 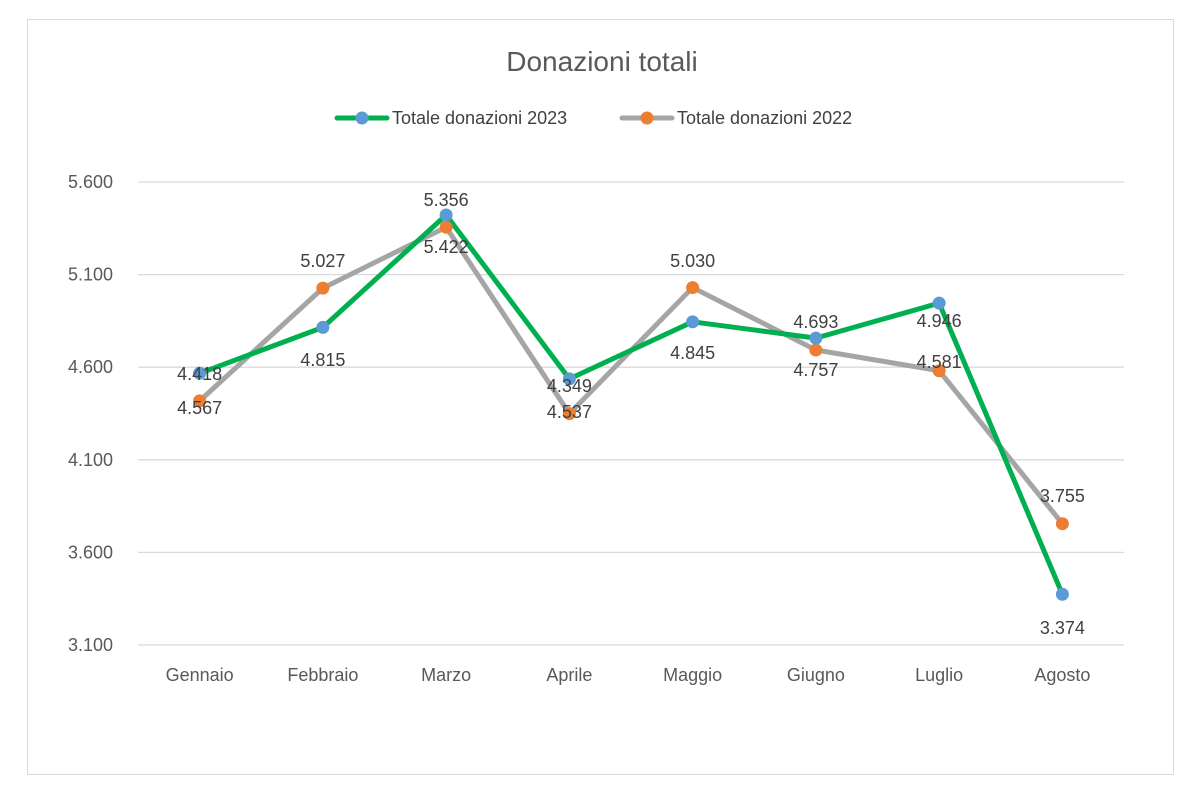 I want to click on data-label: 4.537, so click(x=569, y=412).